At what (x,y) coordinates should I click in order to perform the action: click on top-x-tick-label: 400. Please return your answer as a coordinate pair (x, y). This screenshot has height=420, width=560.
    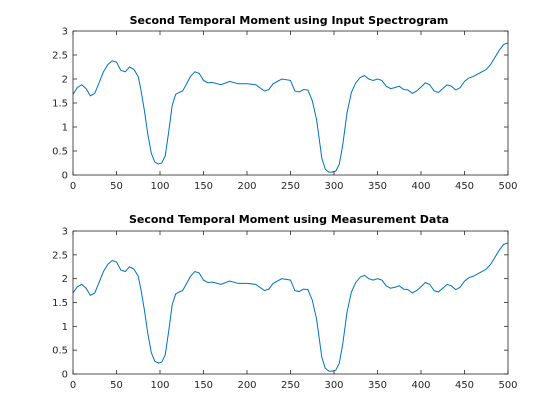
    Looking at the image, I should click on (420, 186).